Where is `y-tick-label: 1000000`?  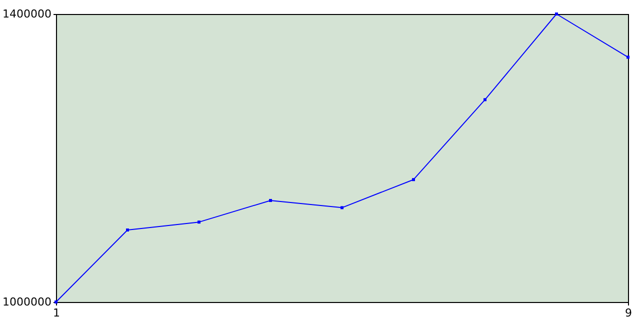
y-tick-label: 1000000 is located at coordinates (27, 302).